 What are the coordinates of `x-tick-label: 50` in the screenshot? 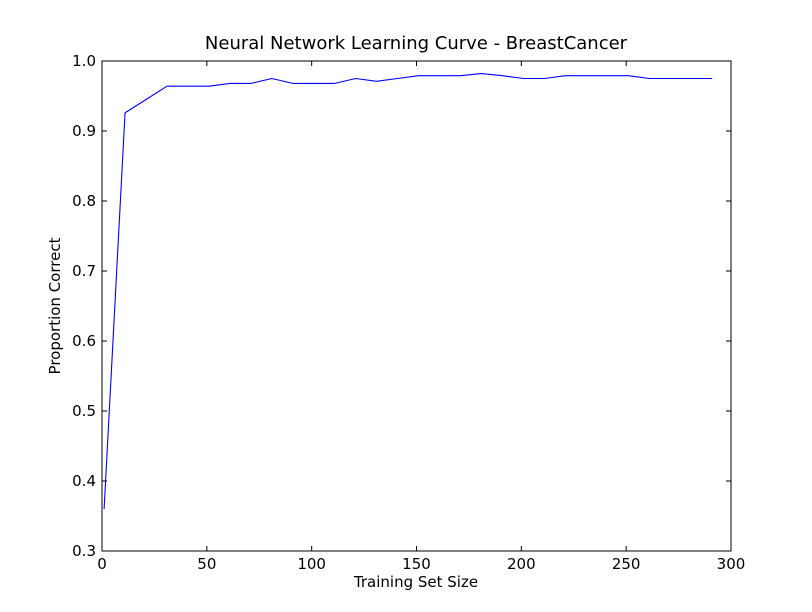 It's located at (206, 564).